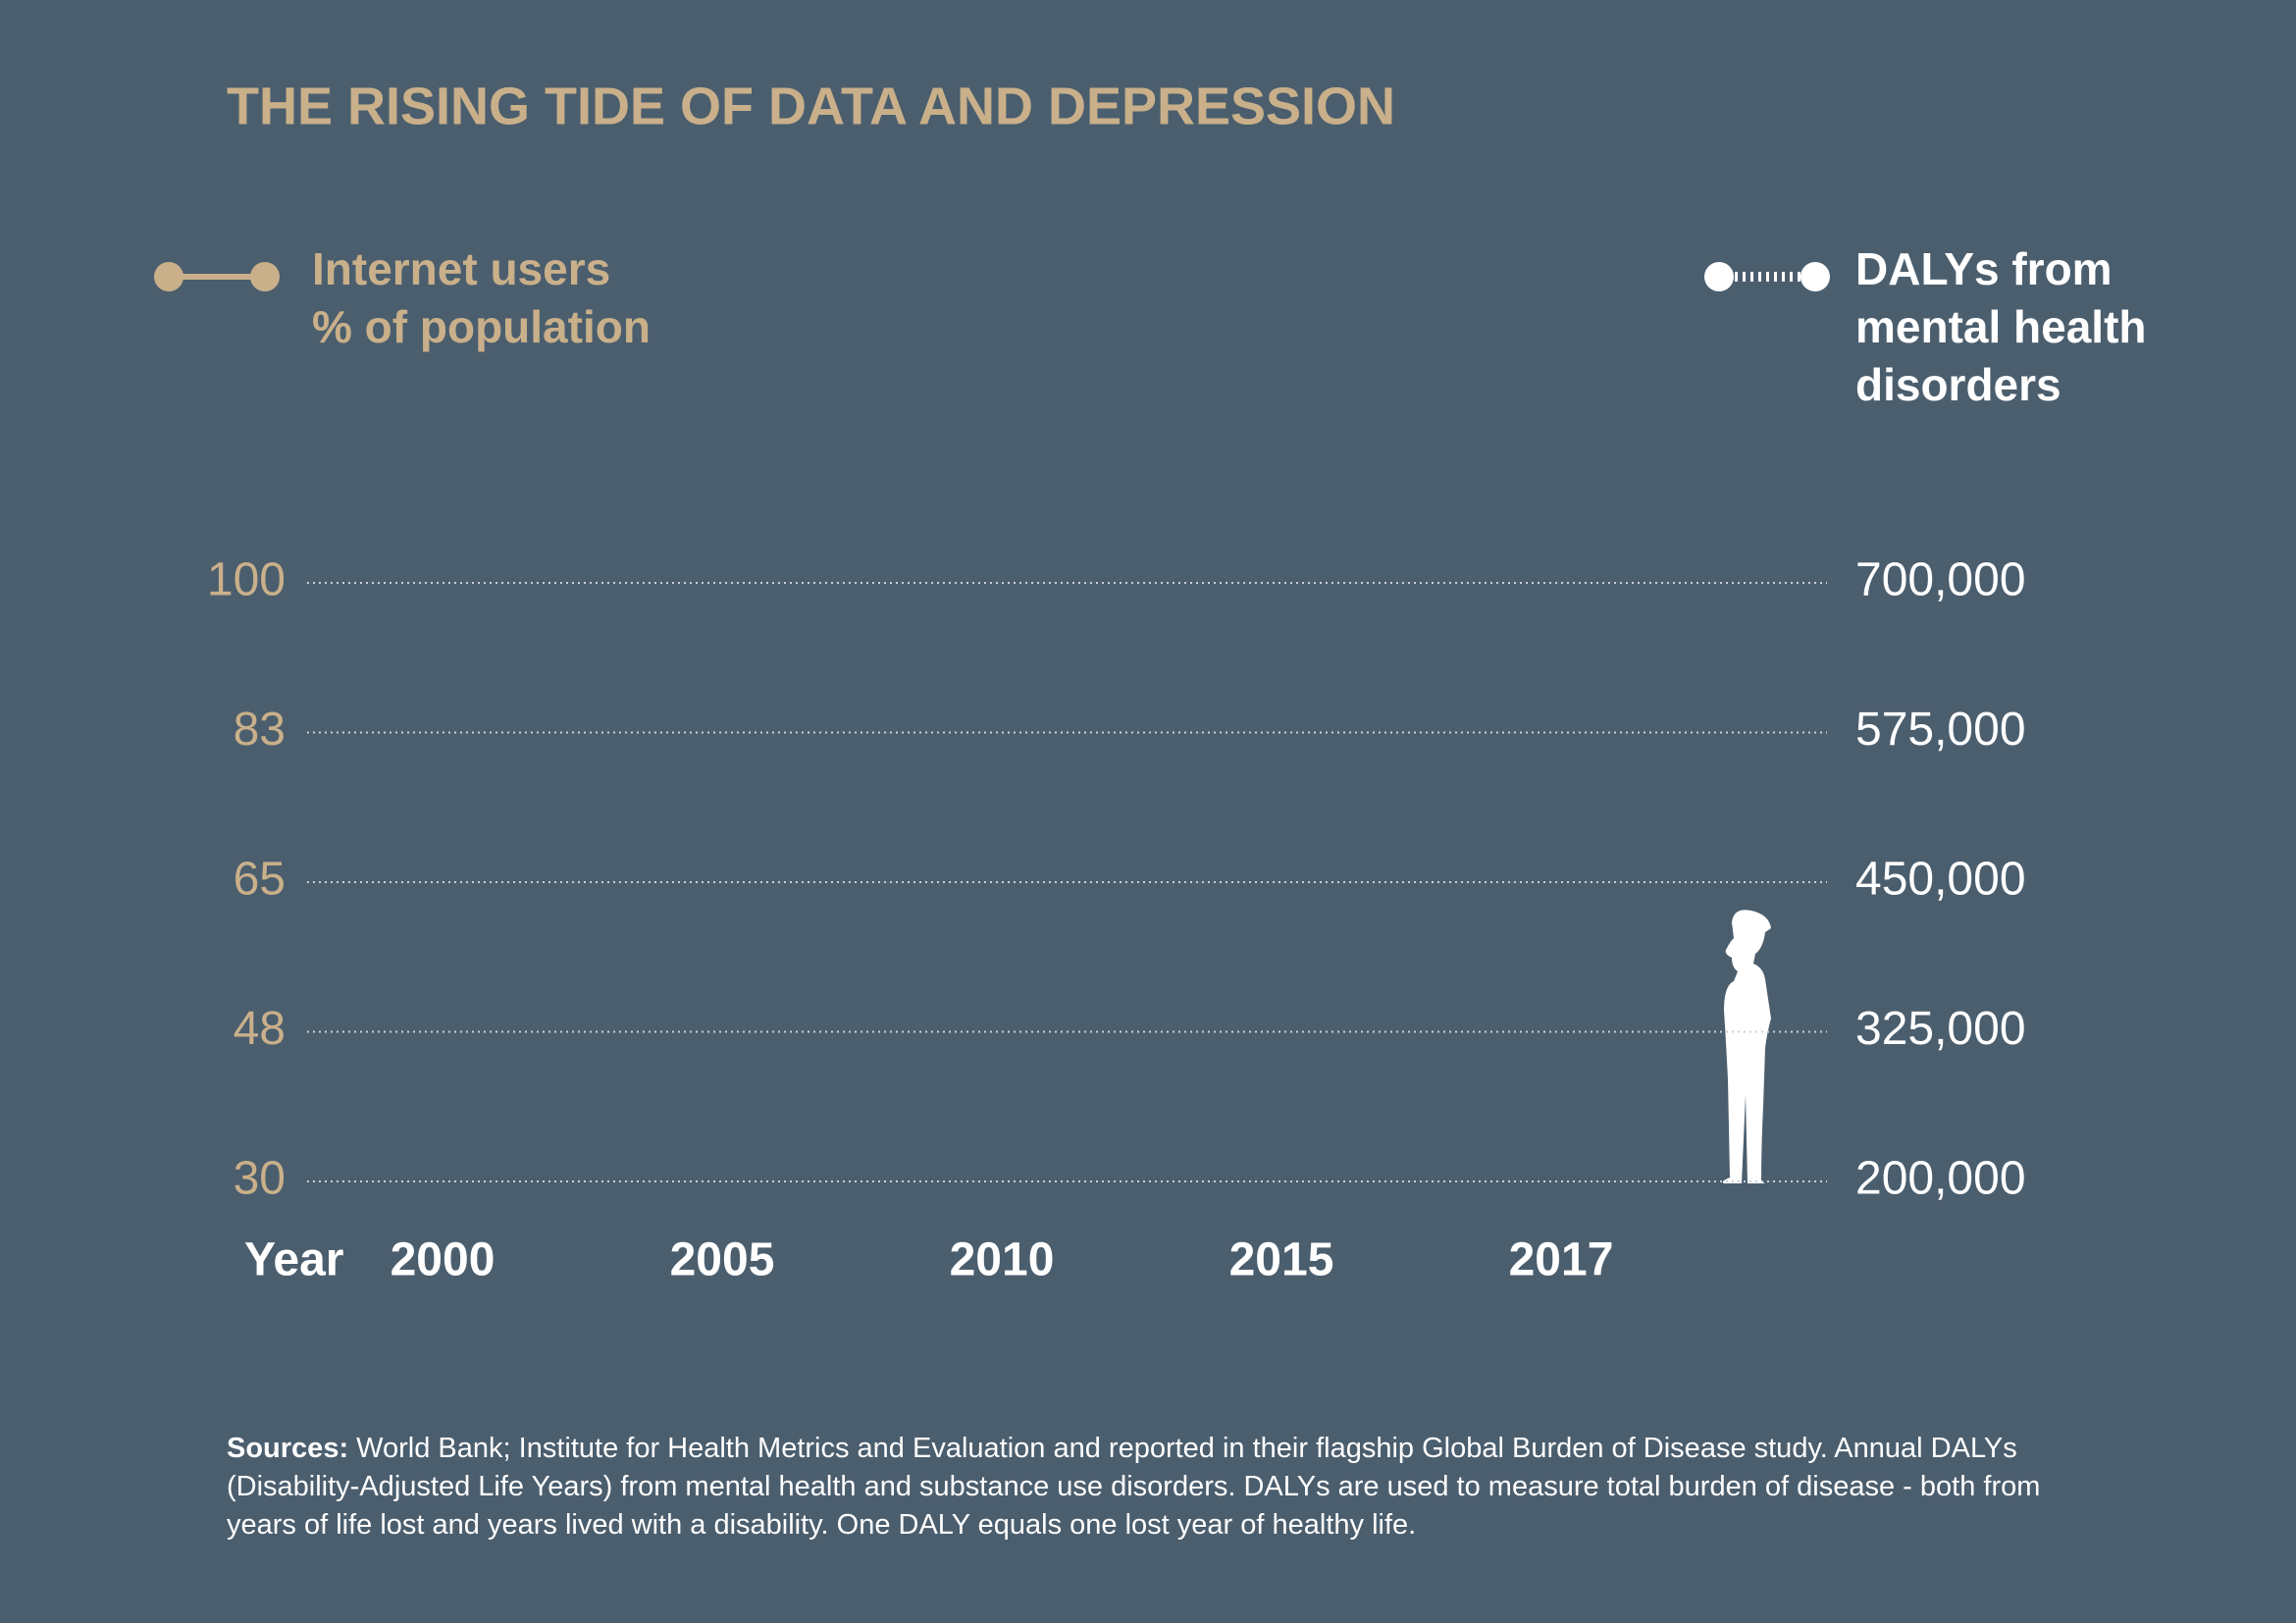 This screenshot has width=2296, height=1623. What do you see at coordinates (2001, 326) in the screenshot?
I see `legend-label: mental health` at bounding box center [2001, 326].